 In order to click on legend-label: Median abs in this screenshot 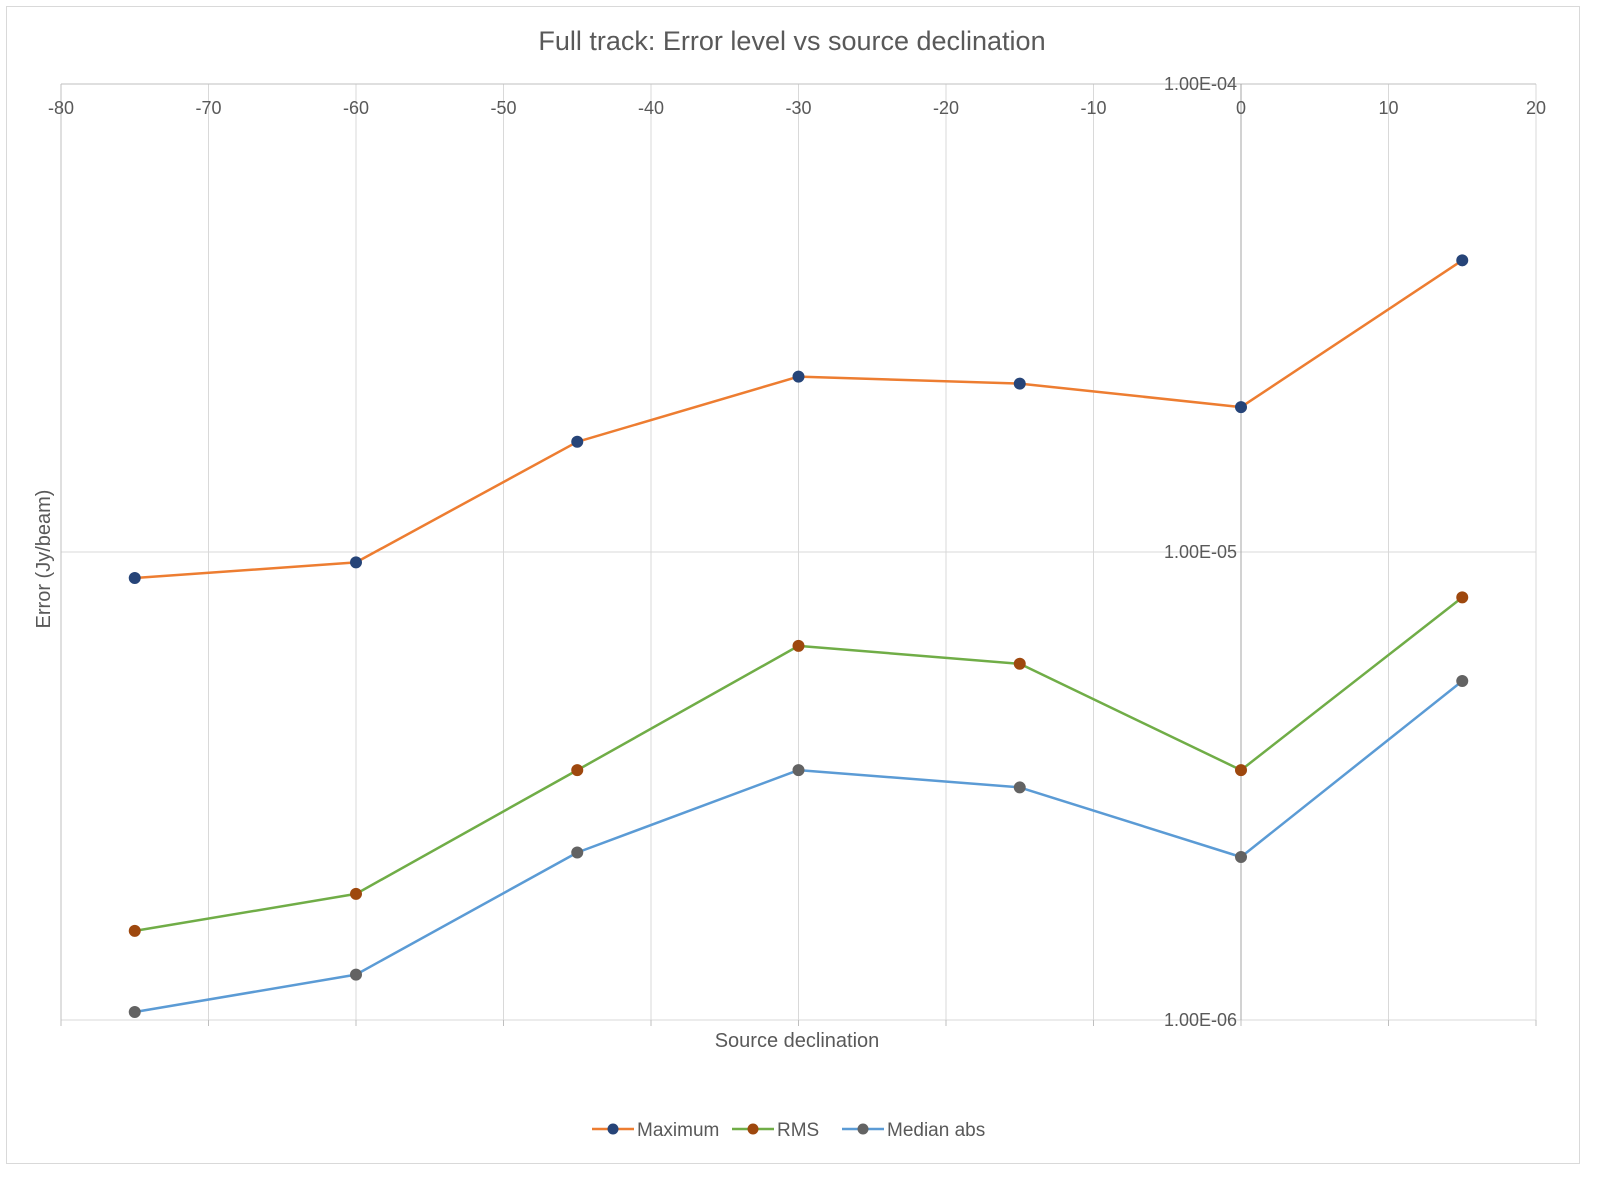, I will do `click(936, 1130)`.